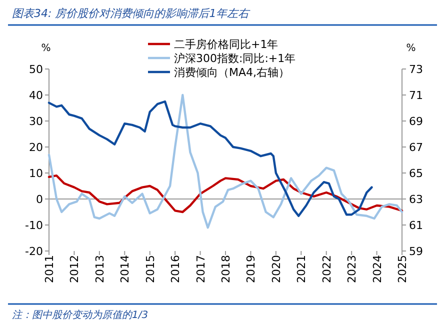 The width and height of the screenshot is (445, 329). What do you see at coordinates (416, 251) in the screenshot?
I see `y2-tick-label: 59` at bounding box center [416, 251].